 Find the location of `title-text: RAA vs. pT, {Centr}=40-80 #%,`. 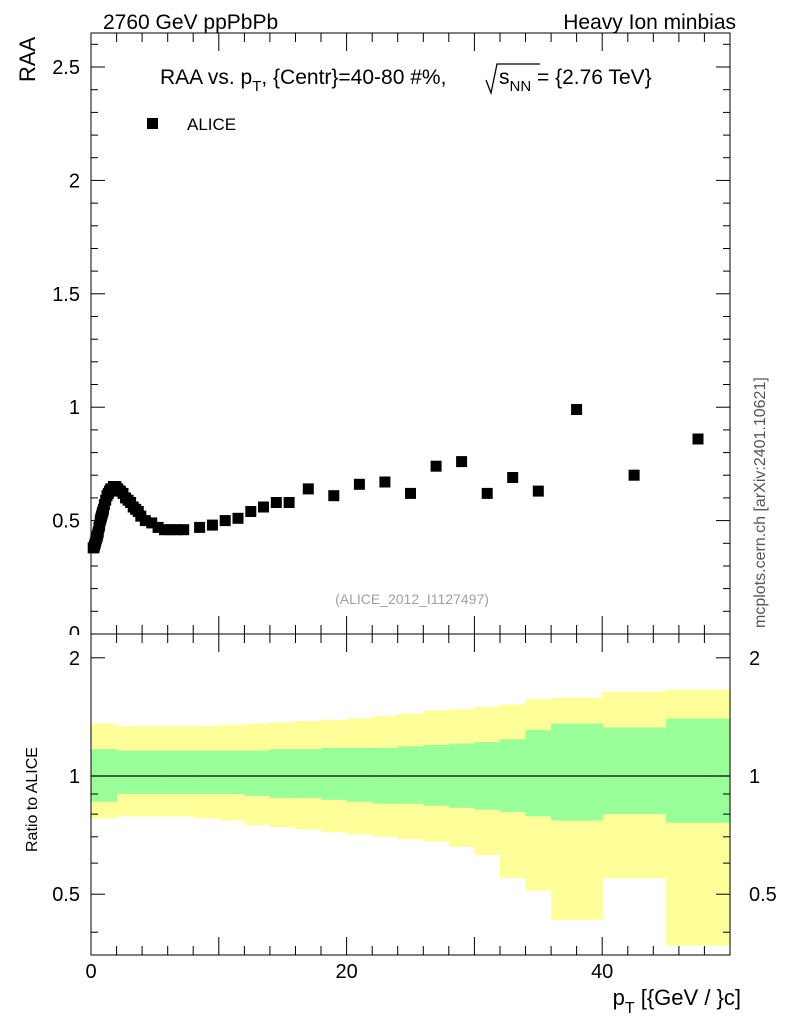

title-text: RAA vs. pT, {Centr}=40-80 #%, is located at coordinates (303, 80).